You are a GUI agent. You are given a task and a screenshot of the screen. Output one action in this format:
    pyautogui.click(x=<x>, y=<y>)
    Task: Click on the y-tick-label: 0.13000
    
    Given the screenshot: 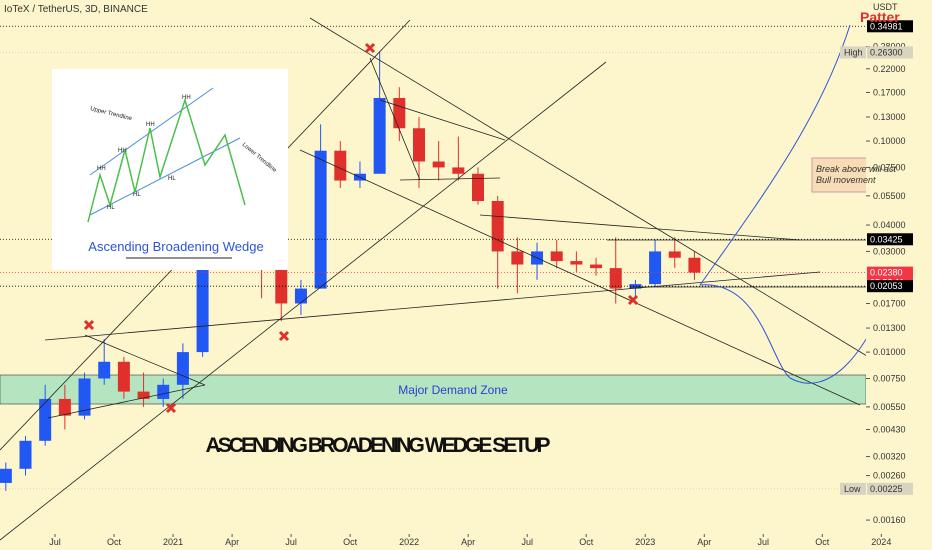 What is the action you would take?
    pyautogui.click(x=889, y=117)
    